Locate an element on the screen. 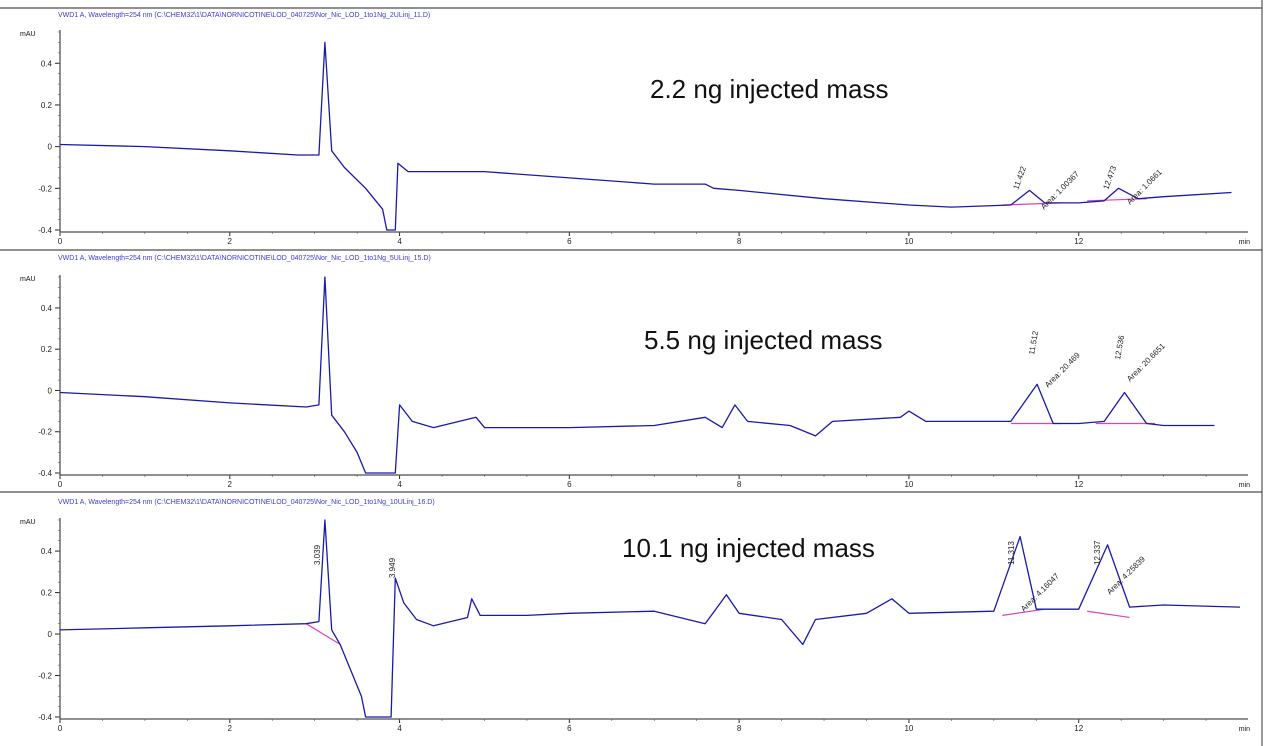 The height and width of the screenshot is (746, 1280). injected-mass-annotation: 10.1 ng injected mass is located at coordinates (748, 548).